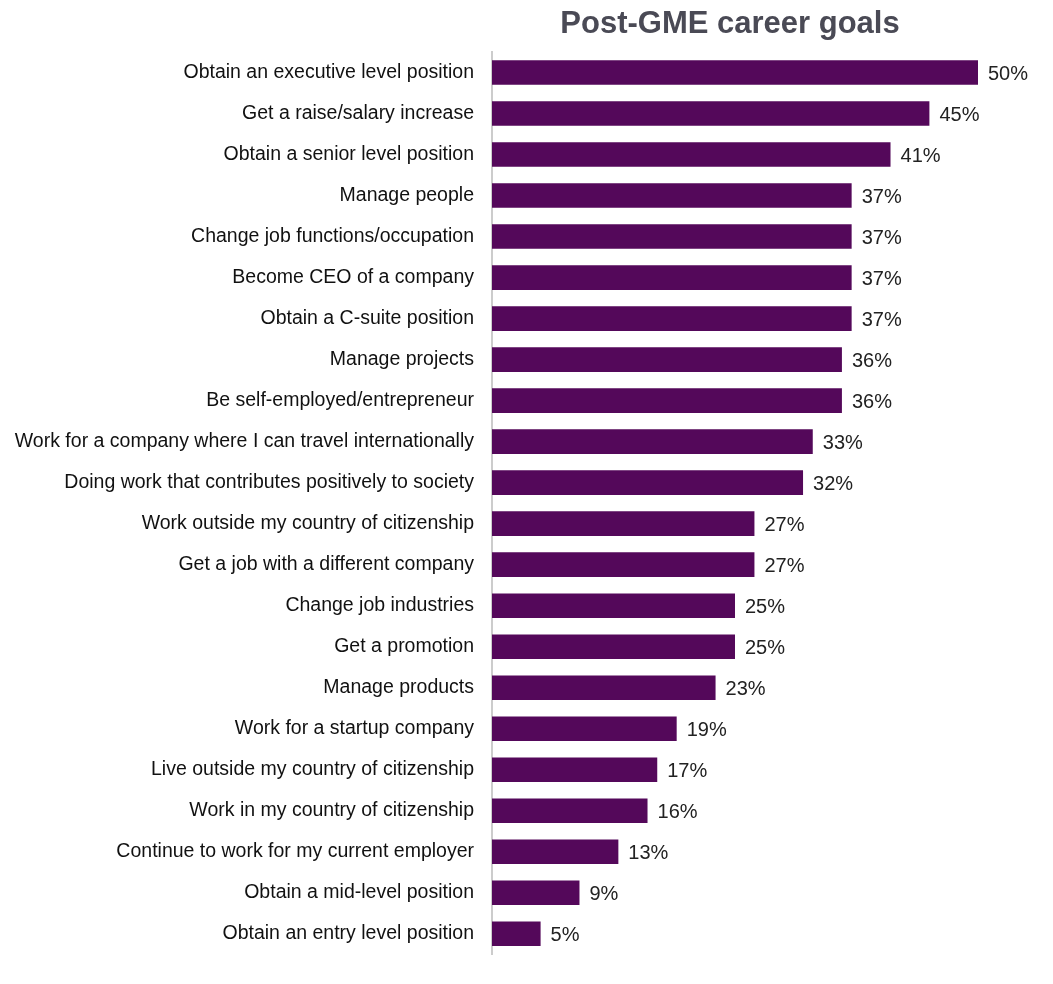  What do you see at coordinates (833, 483) in the screenshot?
I see `data-label: 32%` at bounding box center [833, 483].